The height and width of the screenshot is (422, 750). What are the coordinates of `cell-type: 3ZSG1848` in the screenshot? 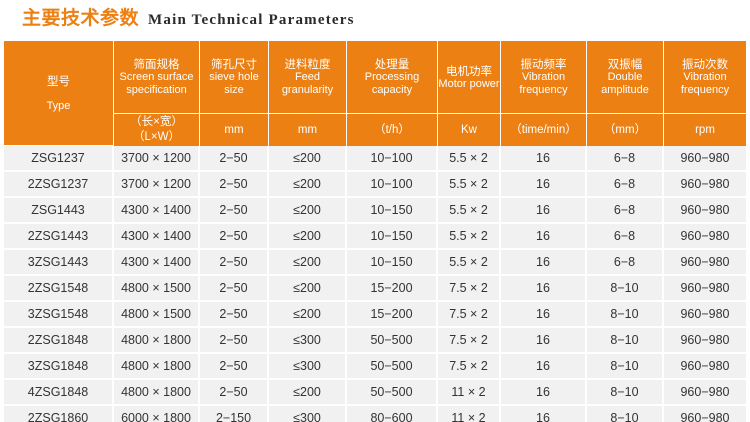 It's located at (59, 367).